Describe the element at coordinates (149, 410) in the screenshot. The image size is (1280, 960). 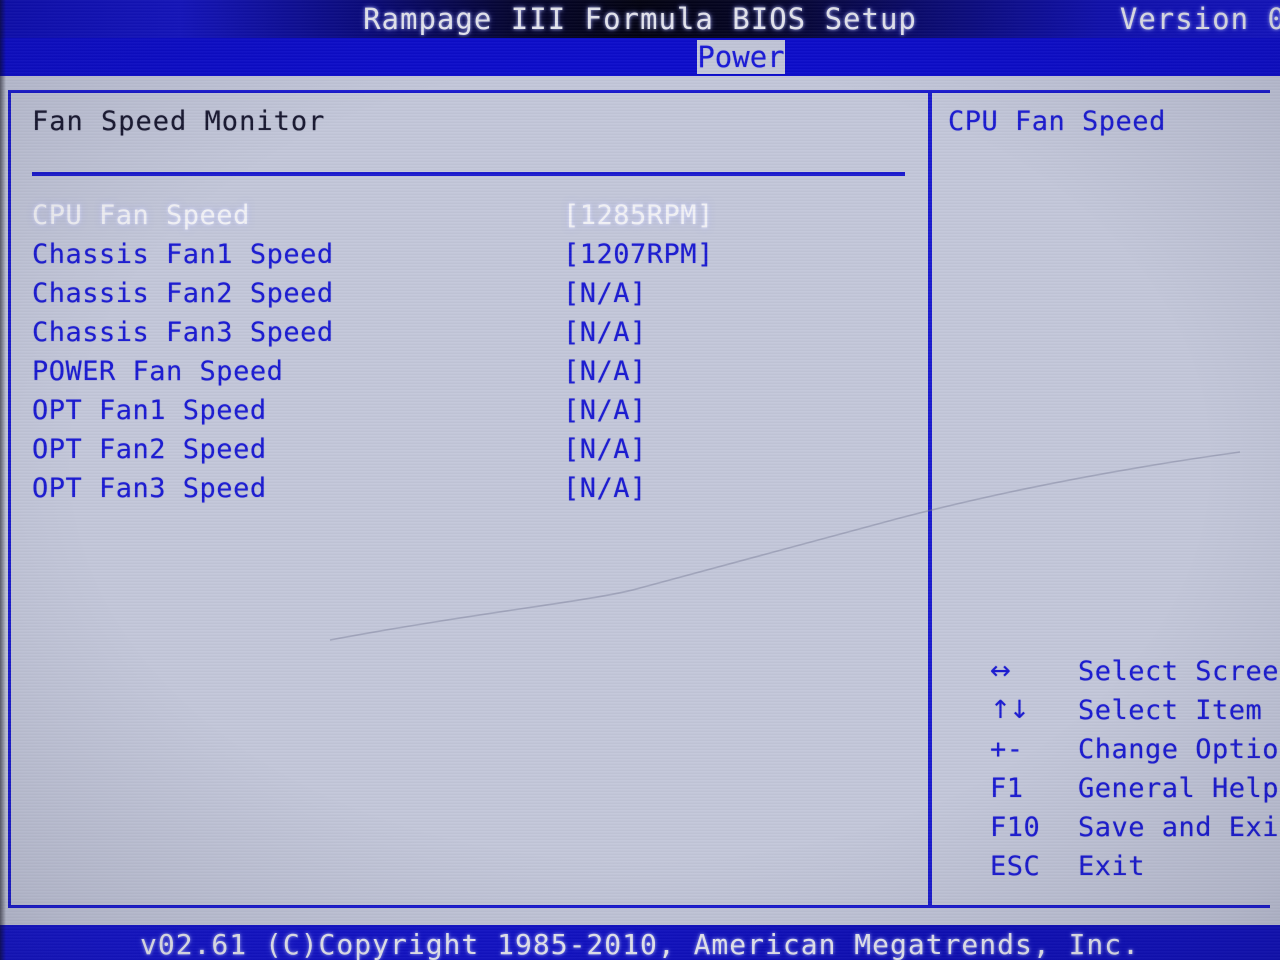
I see `fan-label: OPT Fan1 Speed` at that location.